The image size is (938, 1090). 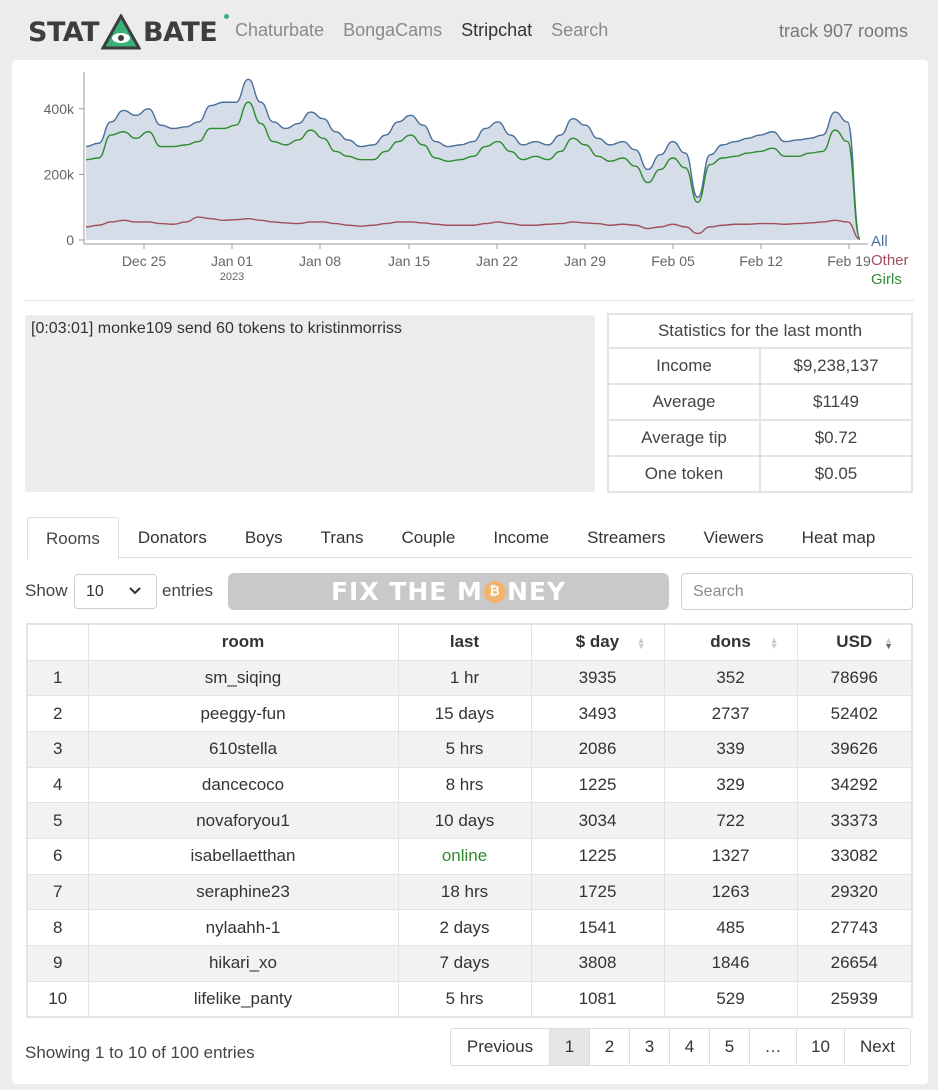 What do you see at coordinates (243, 785) in the screenshot?
I see `cell-room: dancecoco` at bounding box center [243, 785].